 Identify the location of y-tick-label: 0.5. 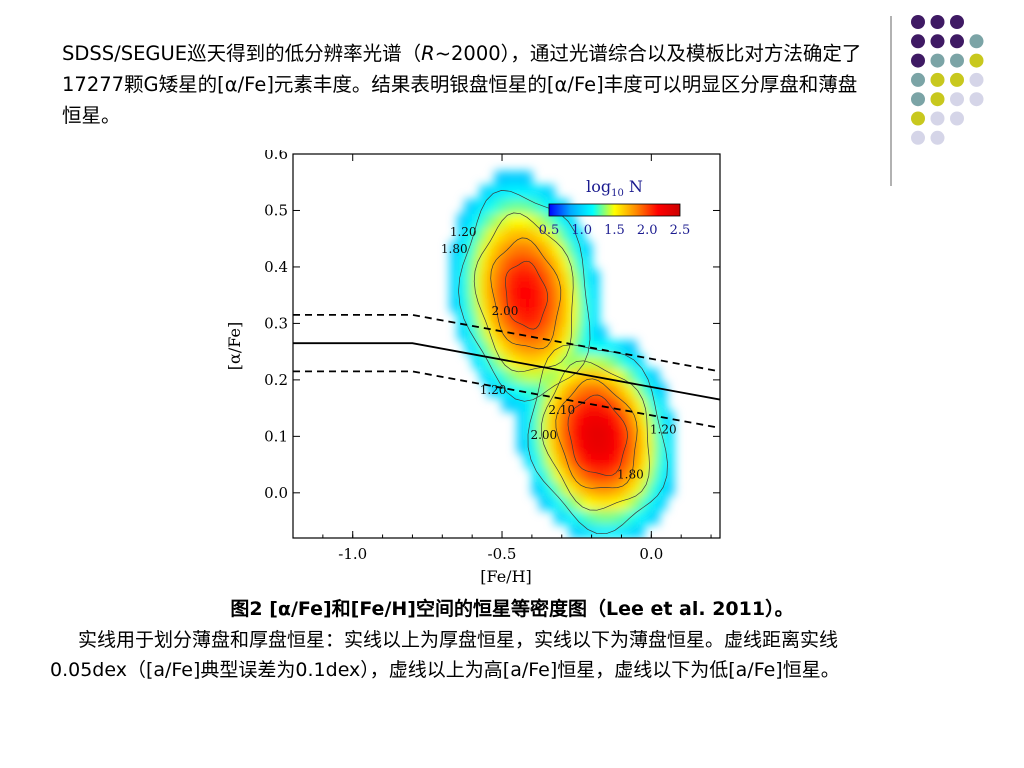
(276, 210).